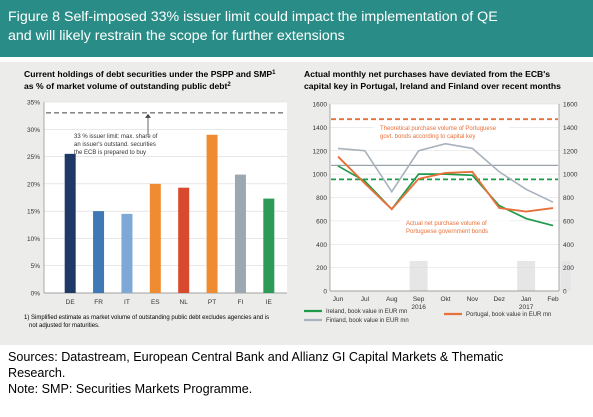 The width and height of the screenshot is (593, 417). I want to click on line-y-tick-label-right: 1000, so click(570, 175).